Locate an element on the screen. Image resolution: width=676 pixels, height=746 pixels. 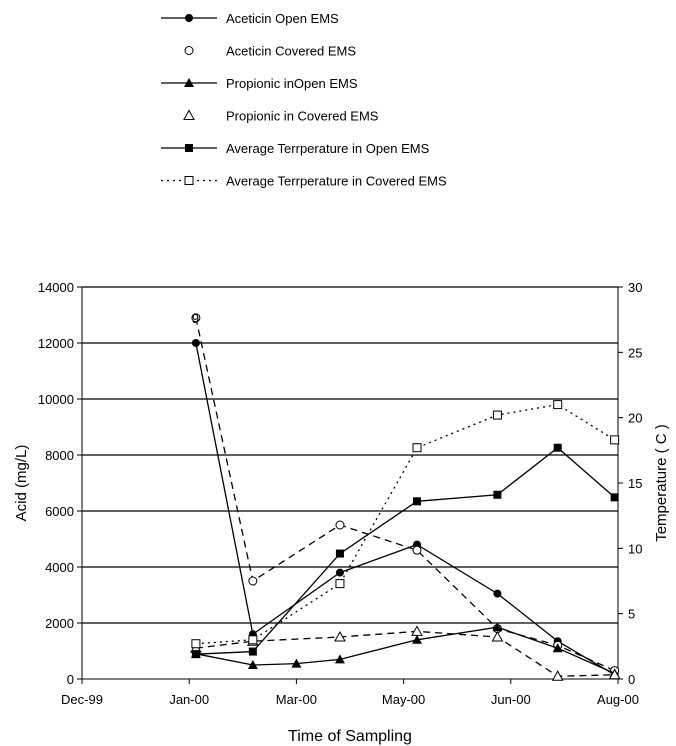
legend-label: Aceticin Covered EMS is located at coordinates (291, 51).